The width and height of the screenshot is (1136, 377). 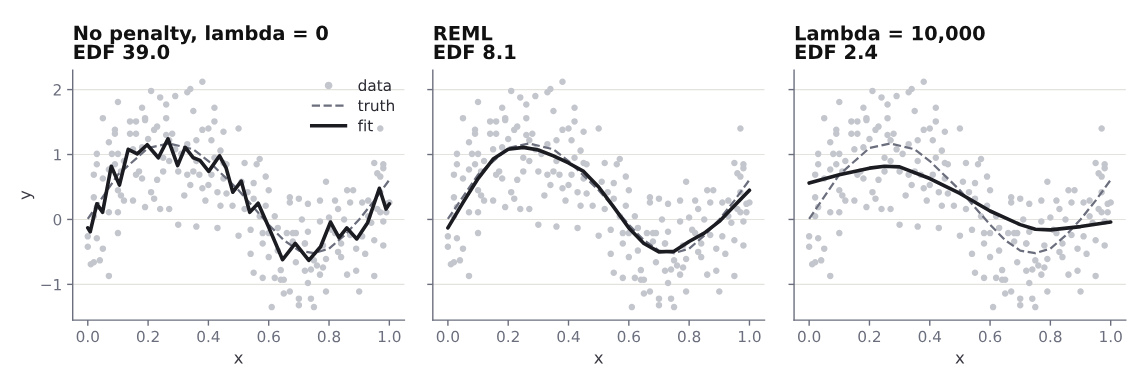 What do you see at coordinates (57, 219) in the screenshot?
I see `y-tick-label: 0` at bounding box center [57, 219].